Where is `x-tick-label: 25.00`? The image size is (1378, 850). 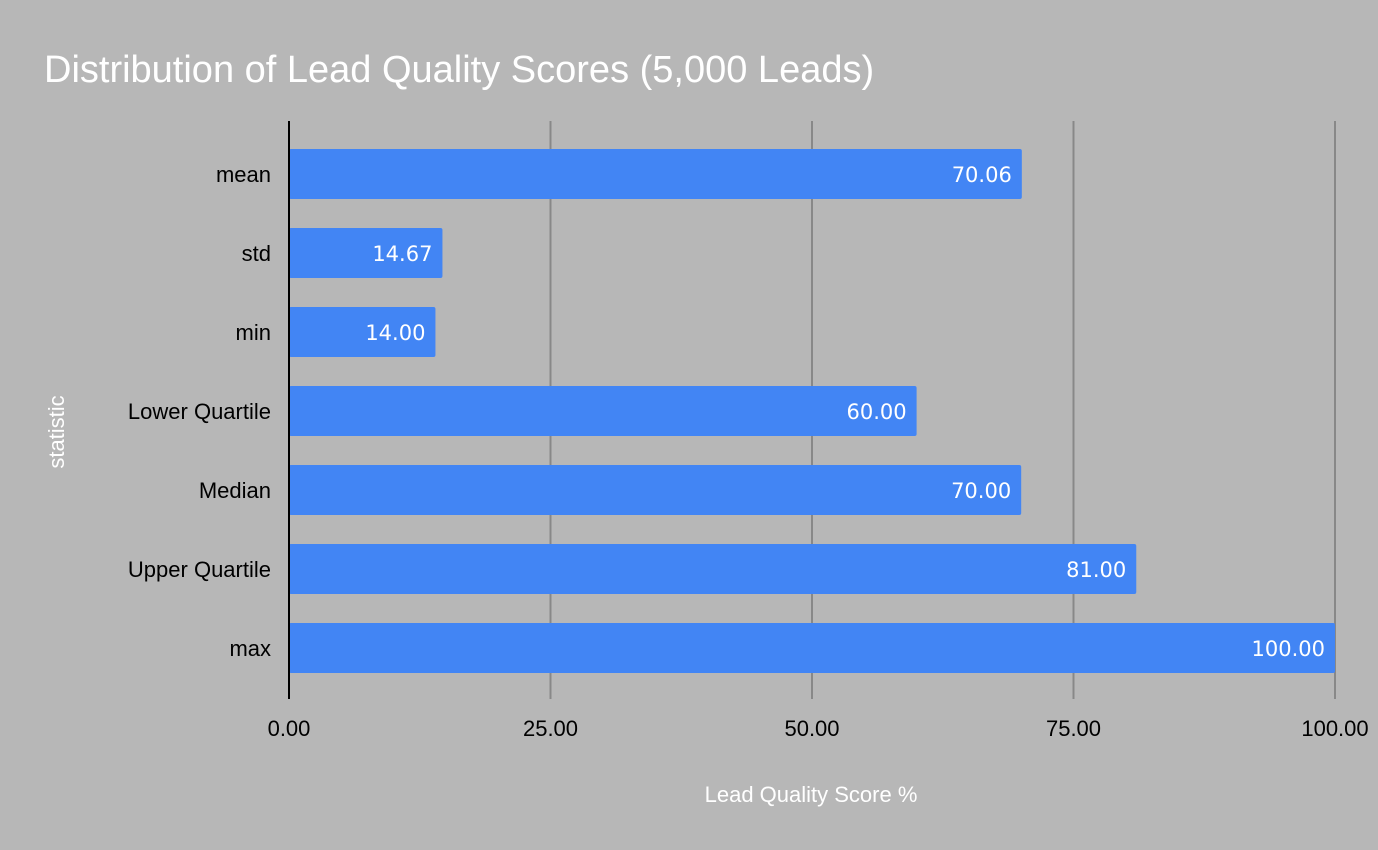
x-tick-label: 25.00 is located at coordinates (550, 728).